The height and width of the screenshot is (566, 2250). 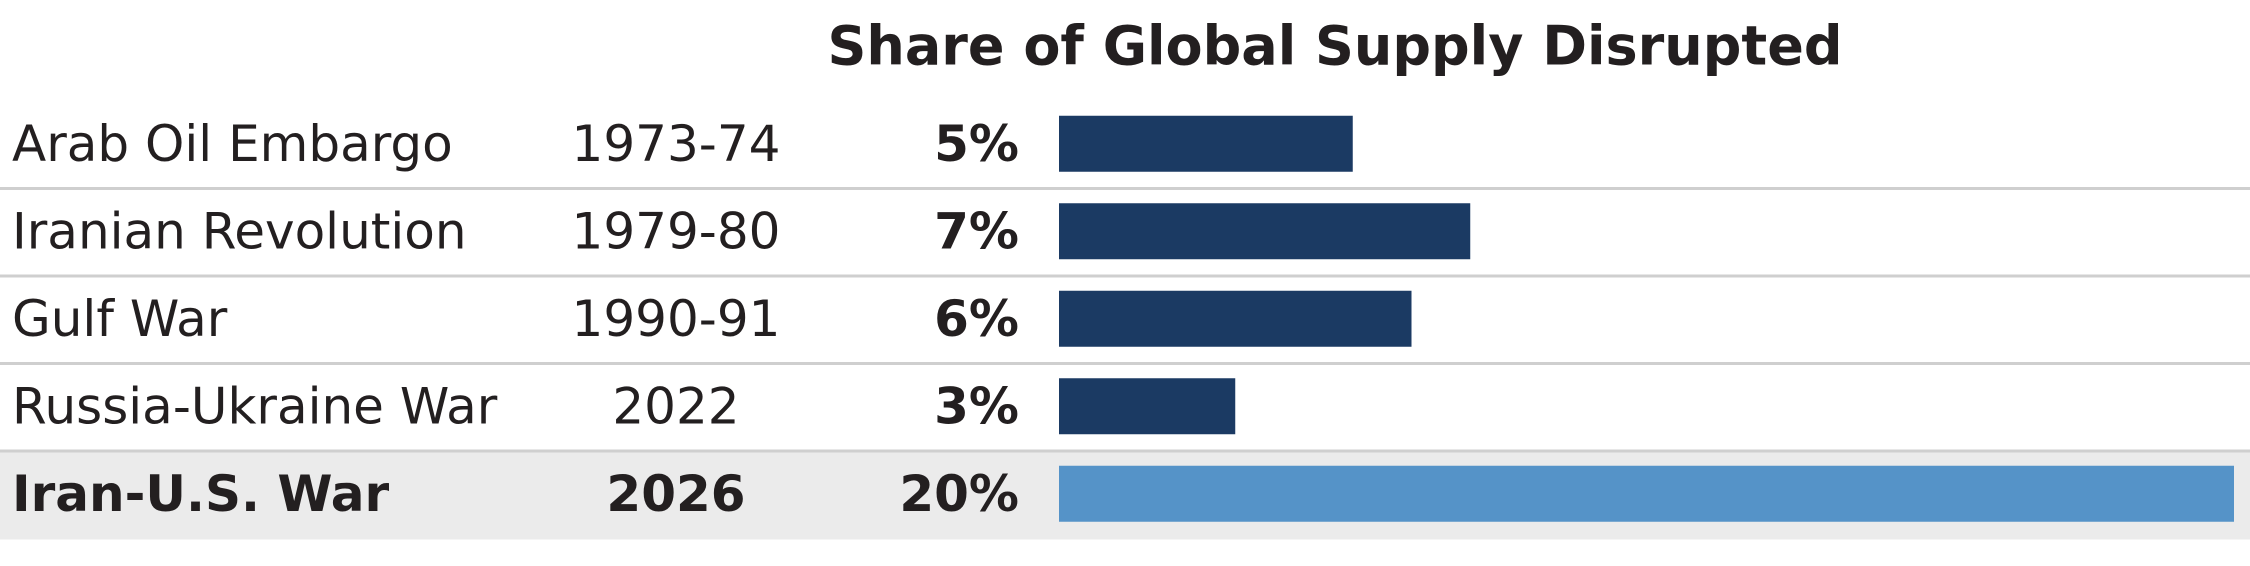 What do you see at coordinates (676, 144) in the screenshot?
I see `period-label: 1973-74` at bounding box center [676, 144].